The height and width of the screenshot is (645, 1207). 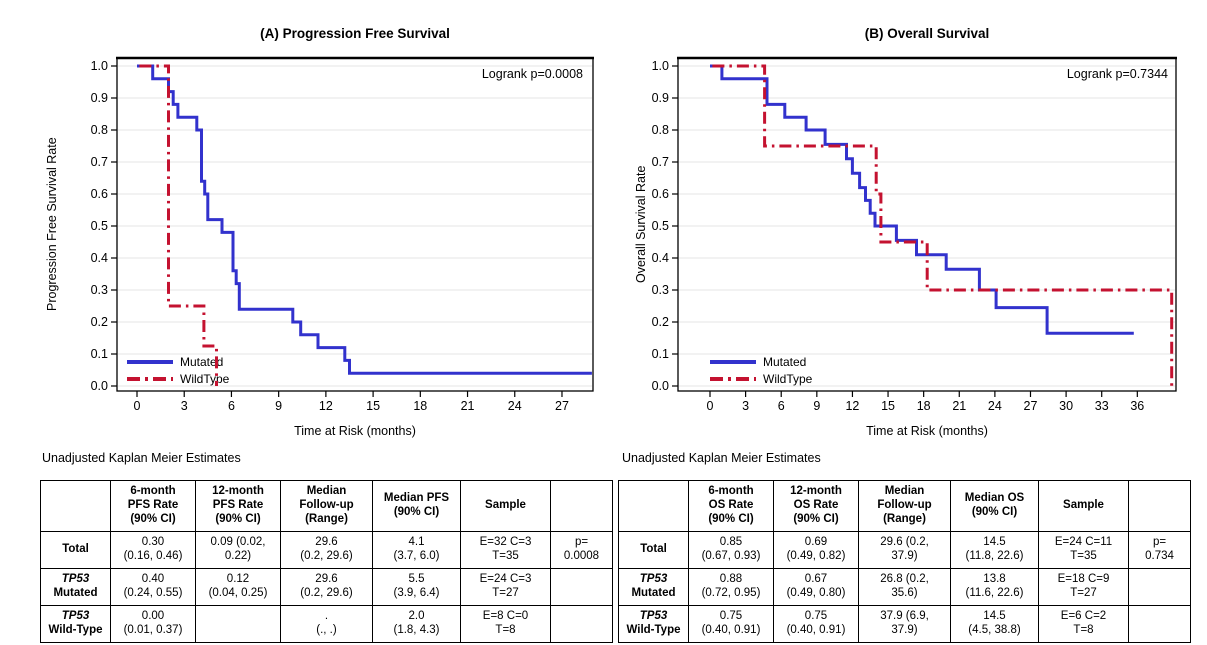 What do you see at coordinates (1117, 74) in the screenshot?
I see `os-logrank-annotation: Logrank p=0.7344` at bounding box center [1117, 74].